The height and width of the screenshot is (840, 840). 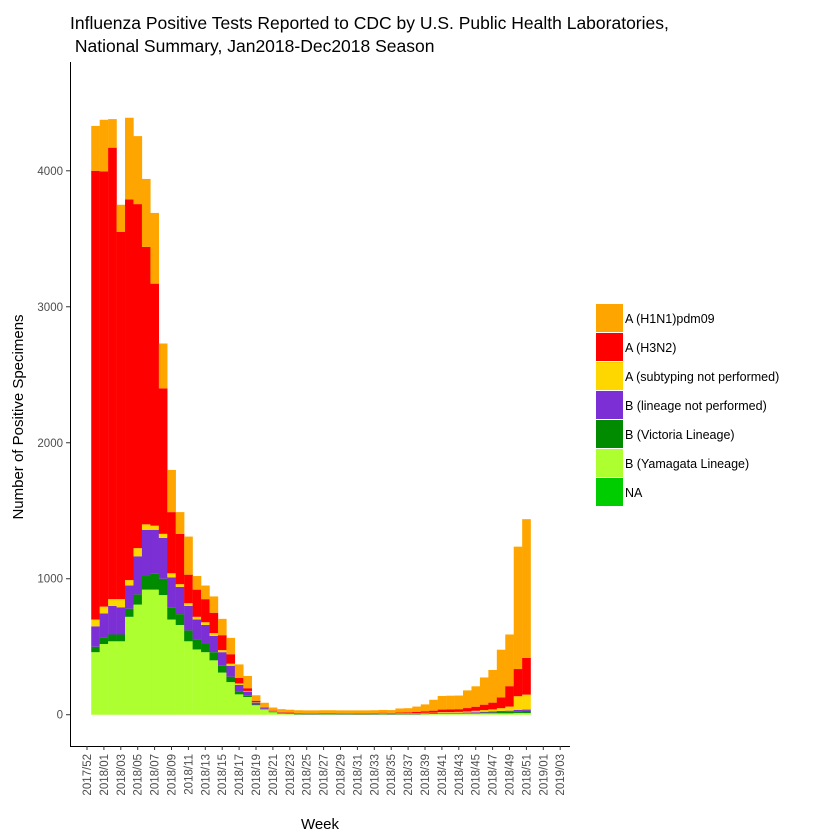 What do you see at coordinates (358, 775) in the screenshot?
I see `x-tick-label: 2018/31` at bounding box center [358, 775].